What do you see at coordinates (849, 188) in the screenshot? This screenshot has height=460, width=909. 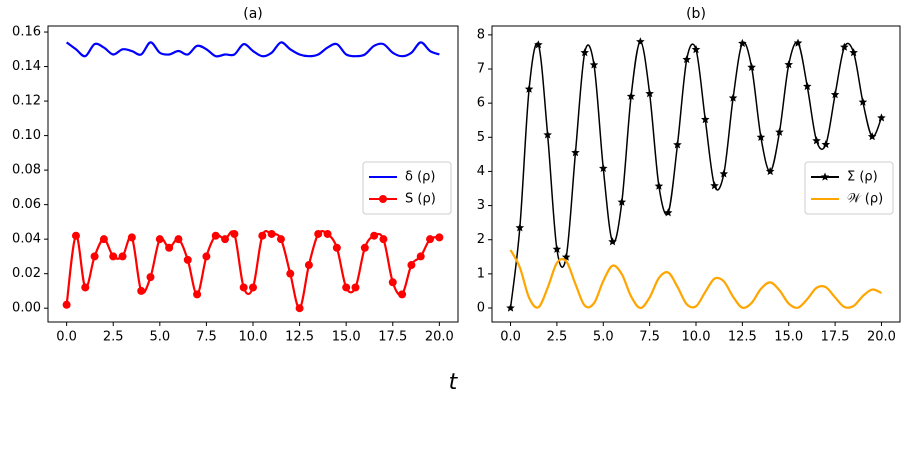 I see `legend-box` at bounding box center [849, 188].